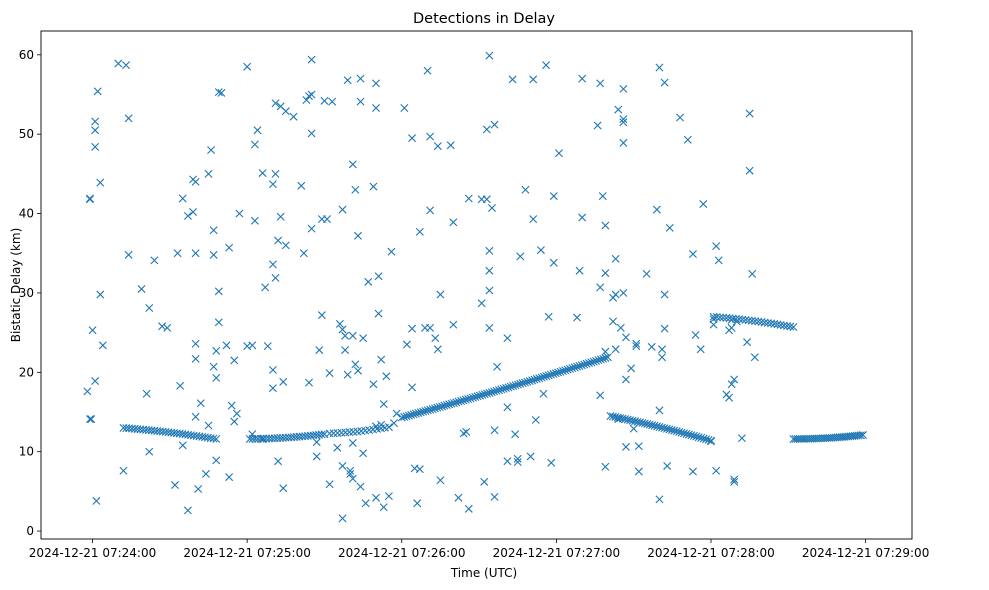 The image size is (989, 590). Describe the element at coordinates (30, 531) in the screenshot. I see `y-tick-label: 0` at that location.